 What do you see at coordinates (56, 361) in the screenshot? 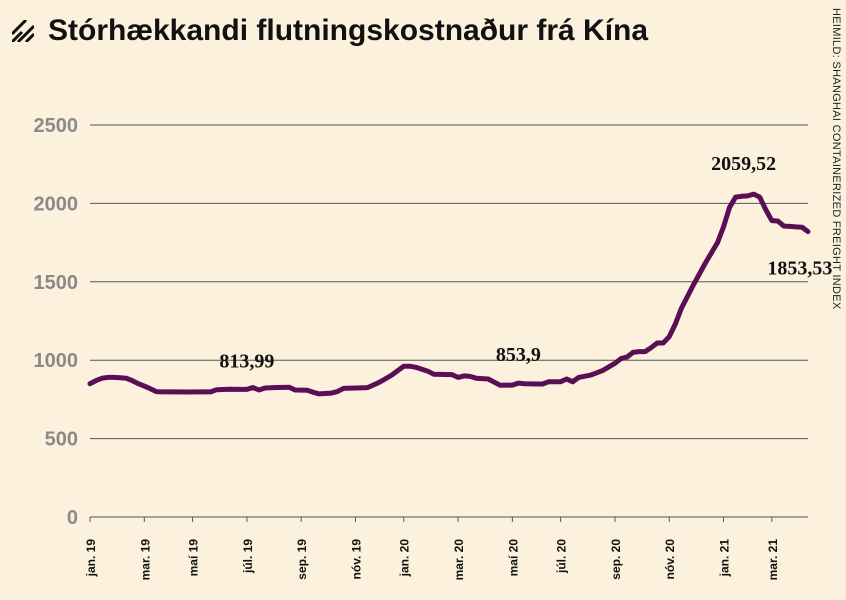
I see `y-tick-label: 1000` at bounding box center [56, 361].